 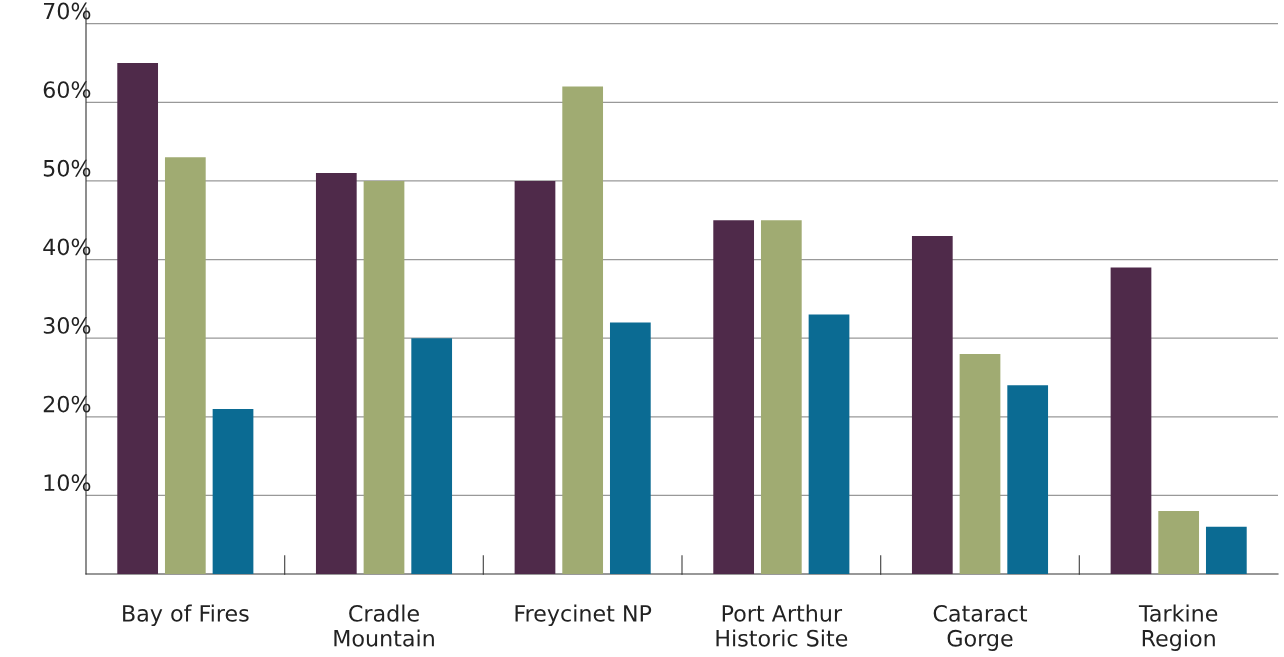 I want to click on y-tick-label: 70%, so click(x=67, y=11).